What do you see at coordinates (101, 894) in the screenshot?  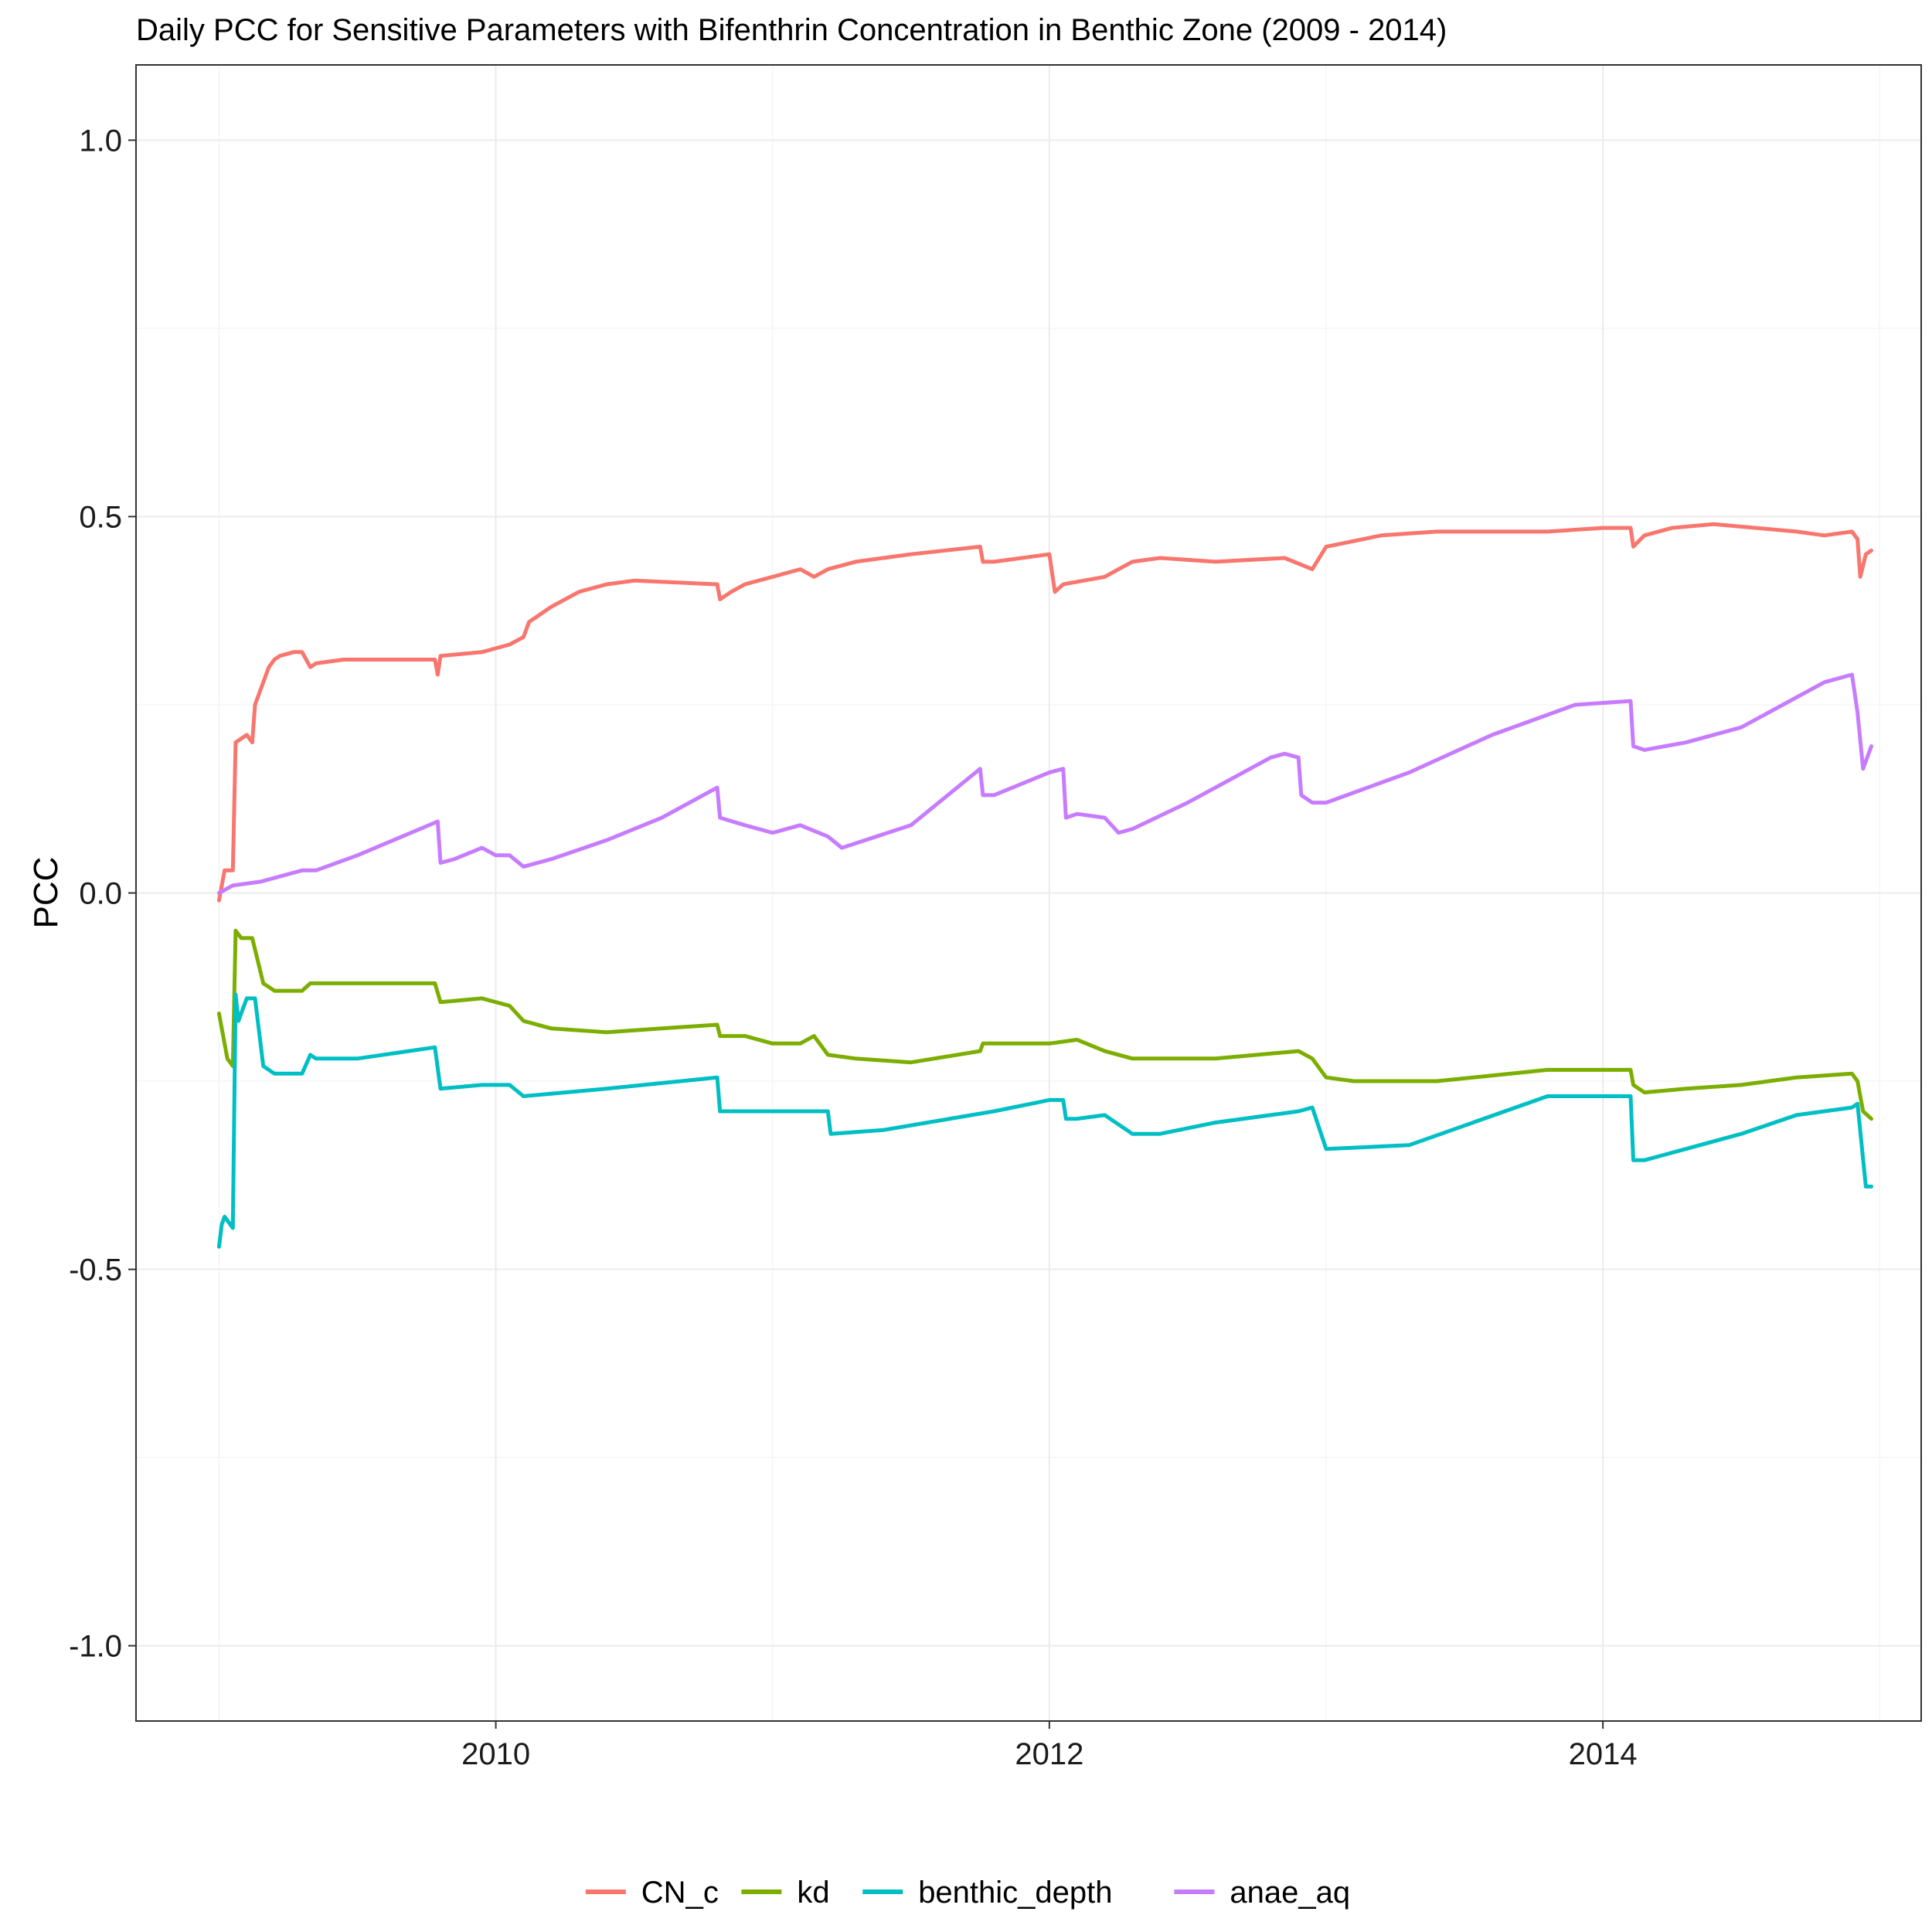 I see `y-tick-label: 0.0` at bounding box center [101, 894].